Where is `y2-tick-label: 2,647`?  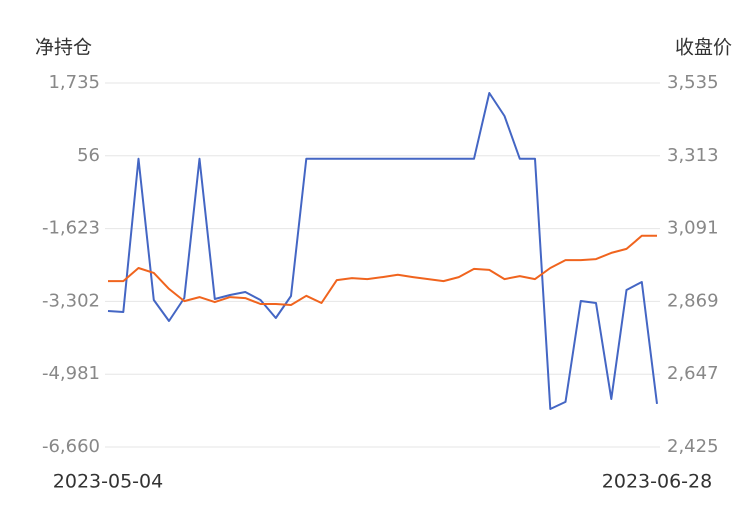
y2-tick-label: 2,647 is located at coordinates (693, 373).